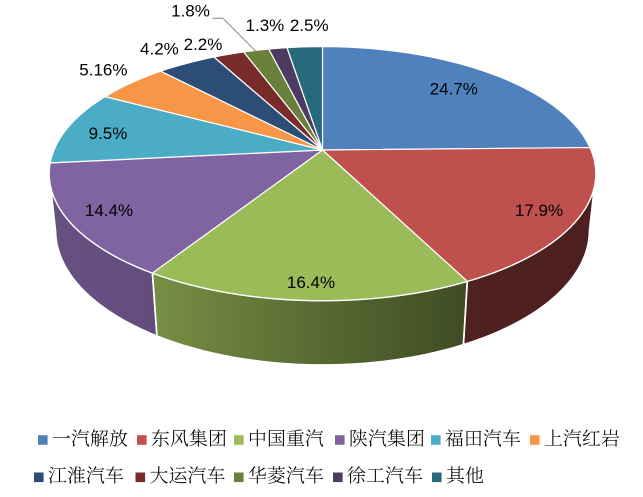 Image resolution: width=643 pixels, height=497 pixels. I want to click on svg-text: 2.5%, so click(309, 25).